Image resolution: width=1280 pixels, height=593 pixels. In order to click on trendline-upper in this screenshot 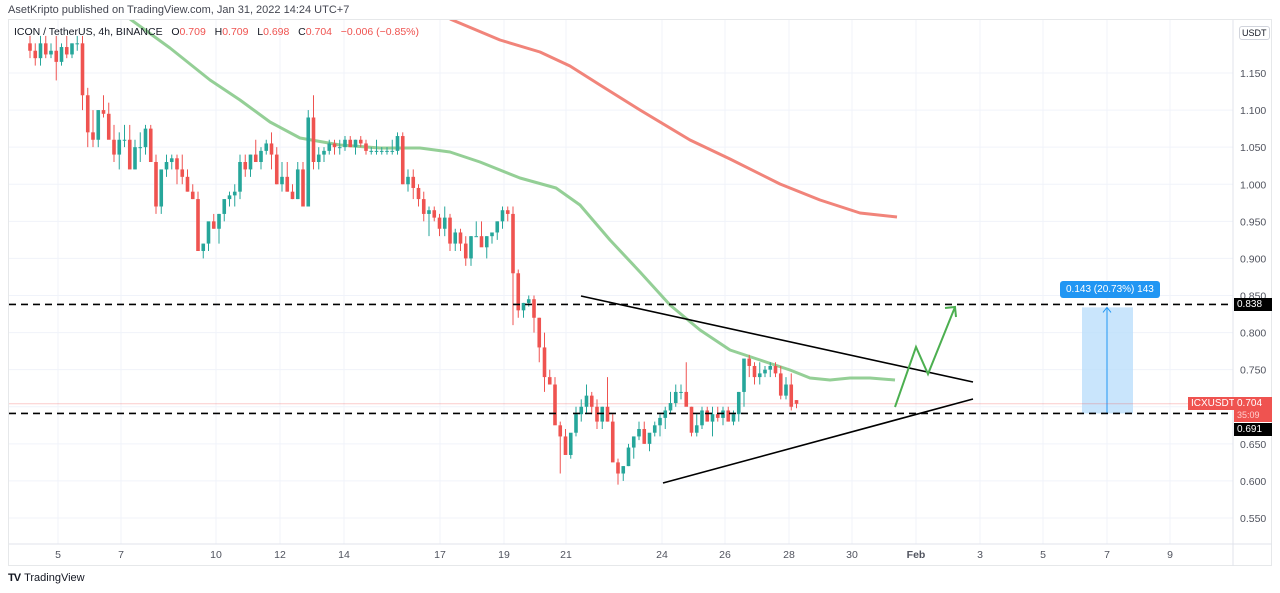, I will do `click(777, 339)`.